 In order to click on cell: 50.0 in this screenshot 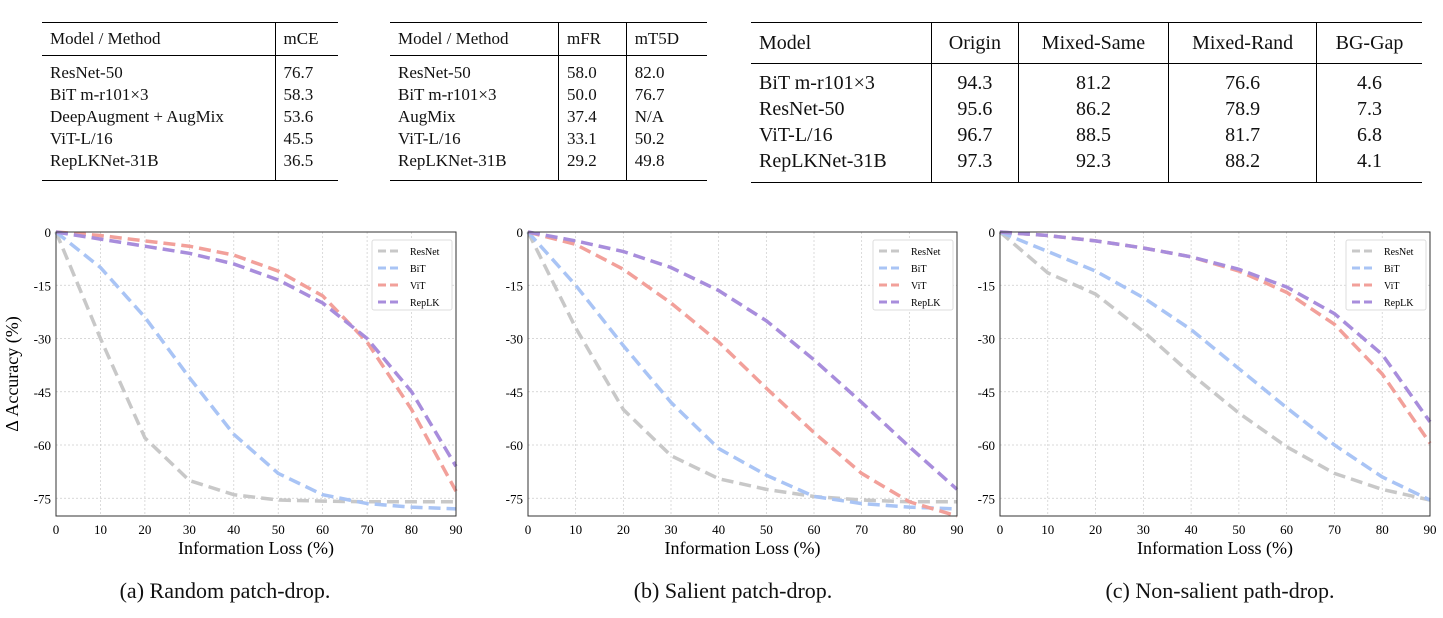, I will do `click(592, 95)`.